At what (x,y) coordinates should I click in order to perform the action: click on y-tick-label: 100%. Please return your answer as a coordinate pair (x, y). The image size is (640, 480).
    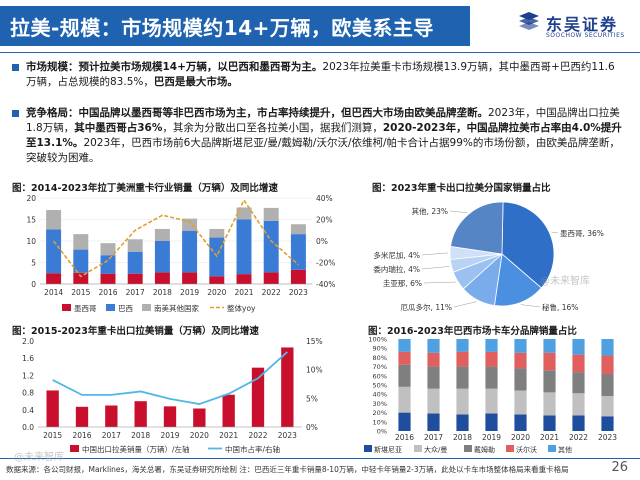
    Looking at the image, I should click on (377, 340).